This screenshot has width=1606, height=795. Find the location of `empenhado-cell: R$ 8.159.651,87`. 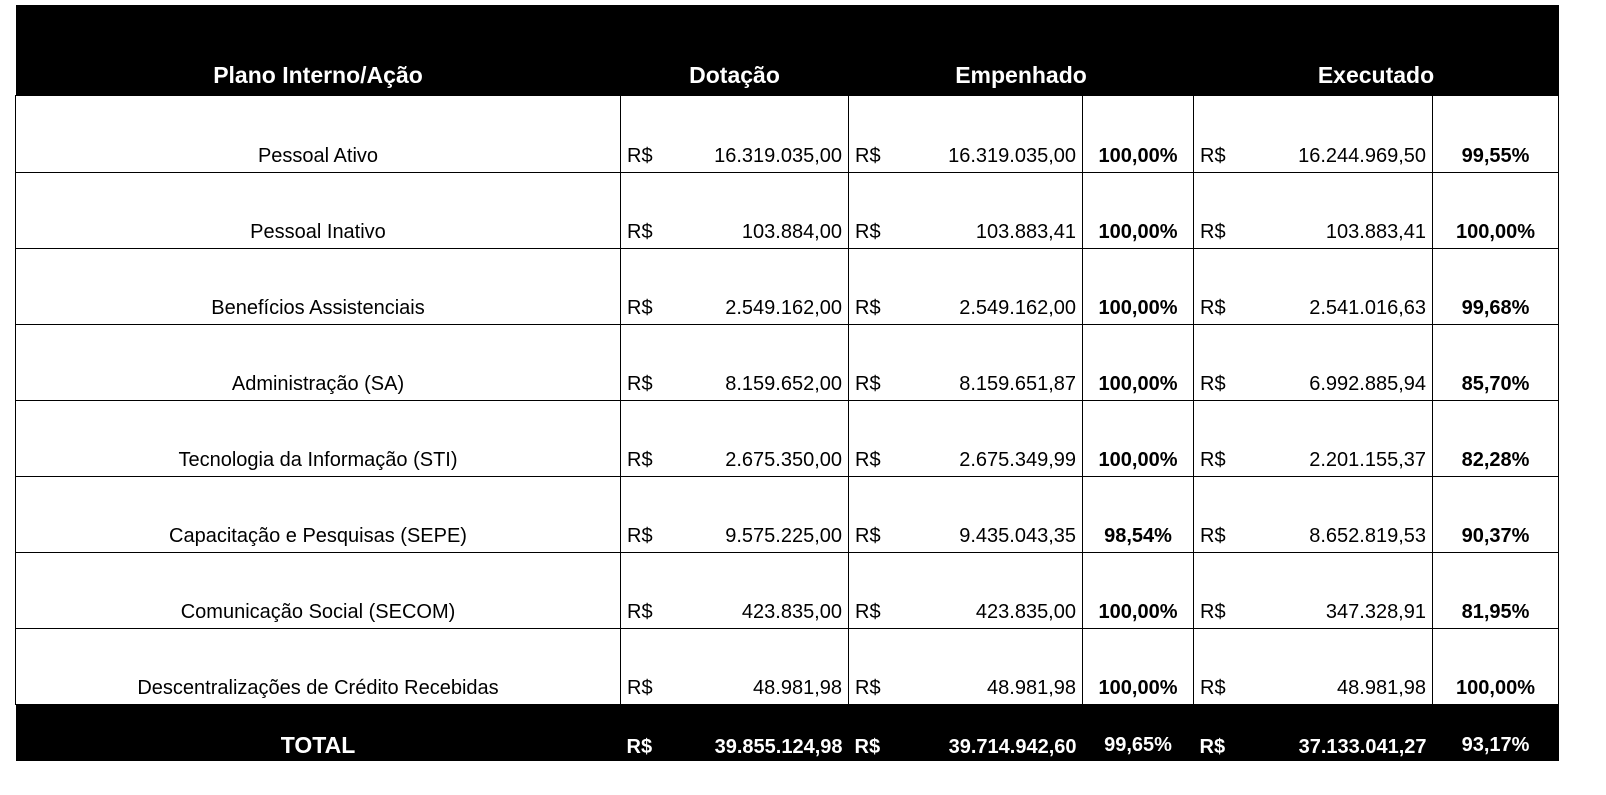

empenhado-cell: R$ 8.159.651,87 is located at coordinates (965, 362).